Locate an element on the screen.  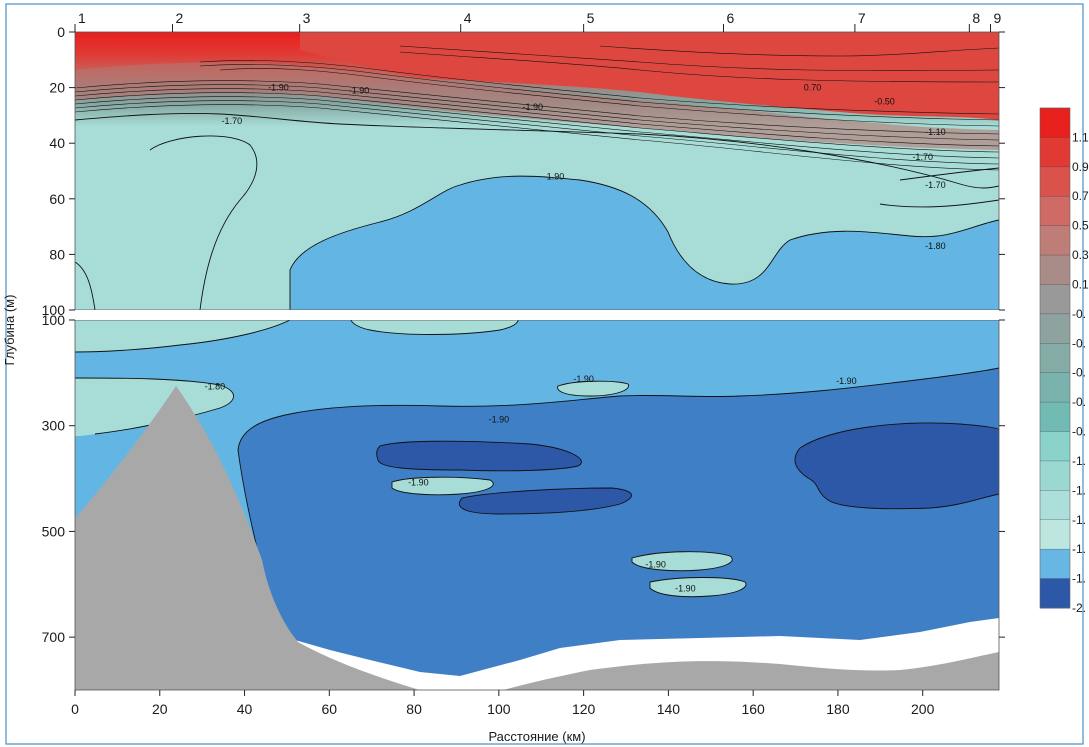
x-tick-label: 180 is located at coordinates (838, 709).